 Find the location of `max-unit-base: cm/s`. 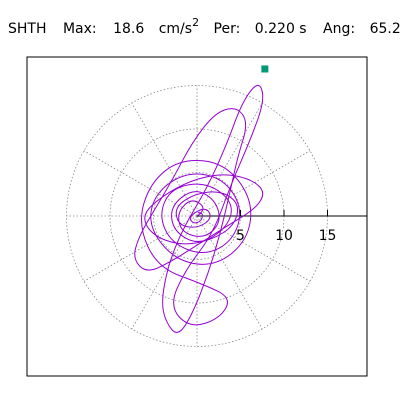

max-unit-base: cm/s is located at coordinates (175, 29).